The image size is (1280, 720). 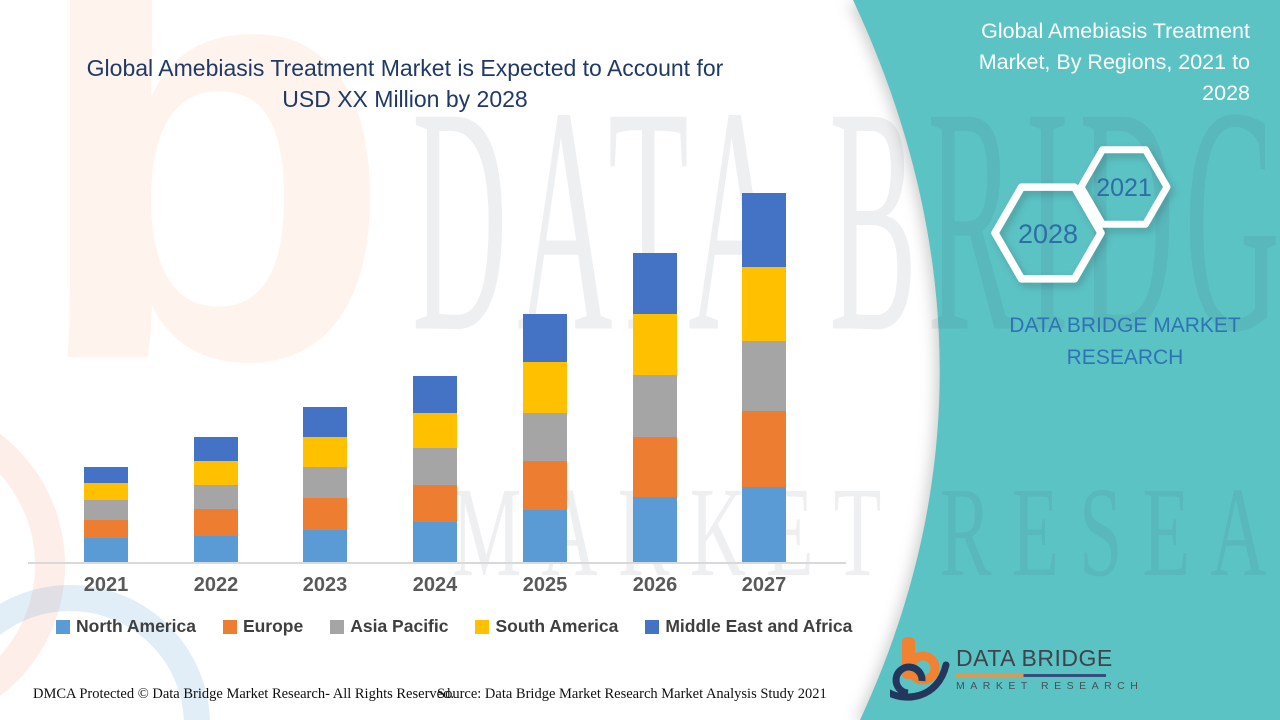 I want to click on x-axis-label-2026: 2026, so click(x=655, y=585).